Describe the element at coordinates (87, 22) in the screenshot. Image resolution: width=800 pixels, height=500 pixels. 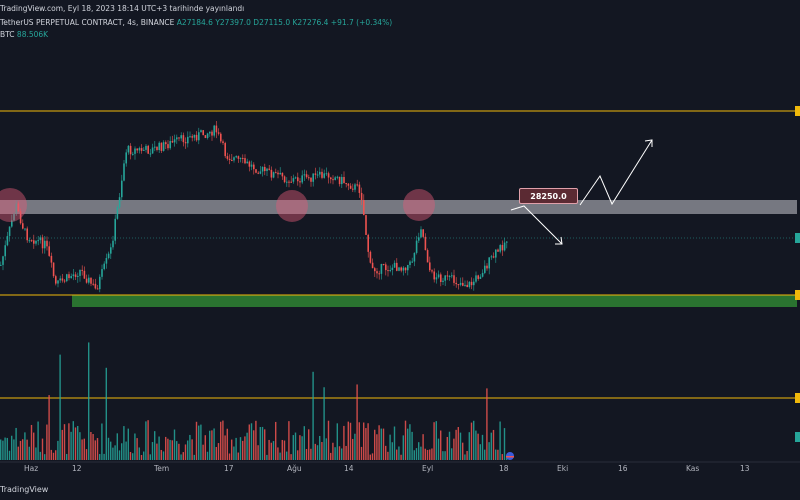
I see `symbol-name: TetherUS PERPETUAL CONTRACT, 4s, BINANCE` at that location.